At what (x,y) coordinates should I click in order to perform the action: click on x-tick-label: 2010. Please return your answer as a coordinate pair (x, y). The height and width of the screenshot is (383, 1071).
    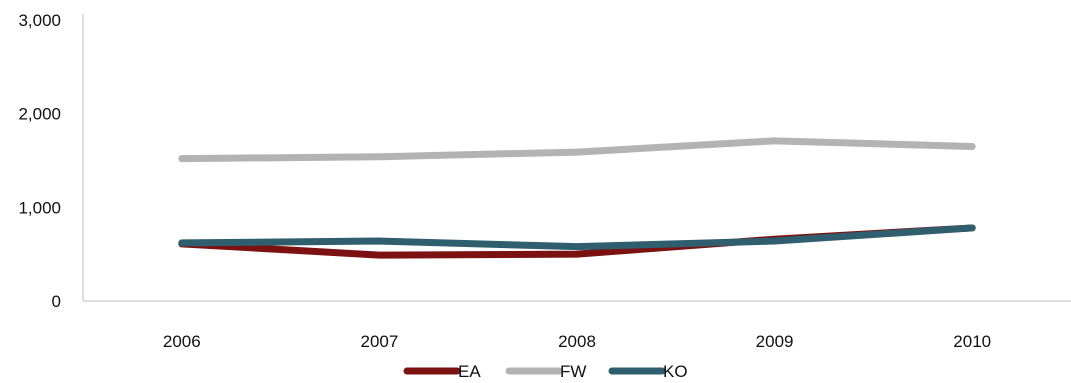
    Looking at the image, I should click on (972, 341).